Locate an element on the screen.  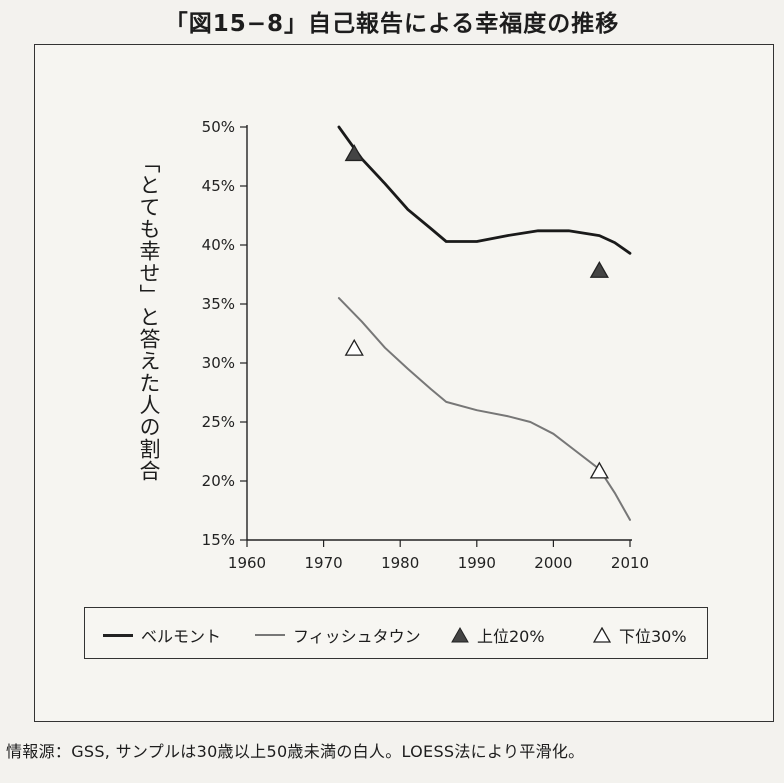
legend-swatch-belmont is located at coordinates (118, 635).